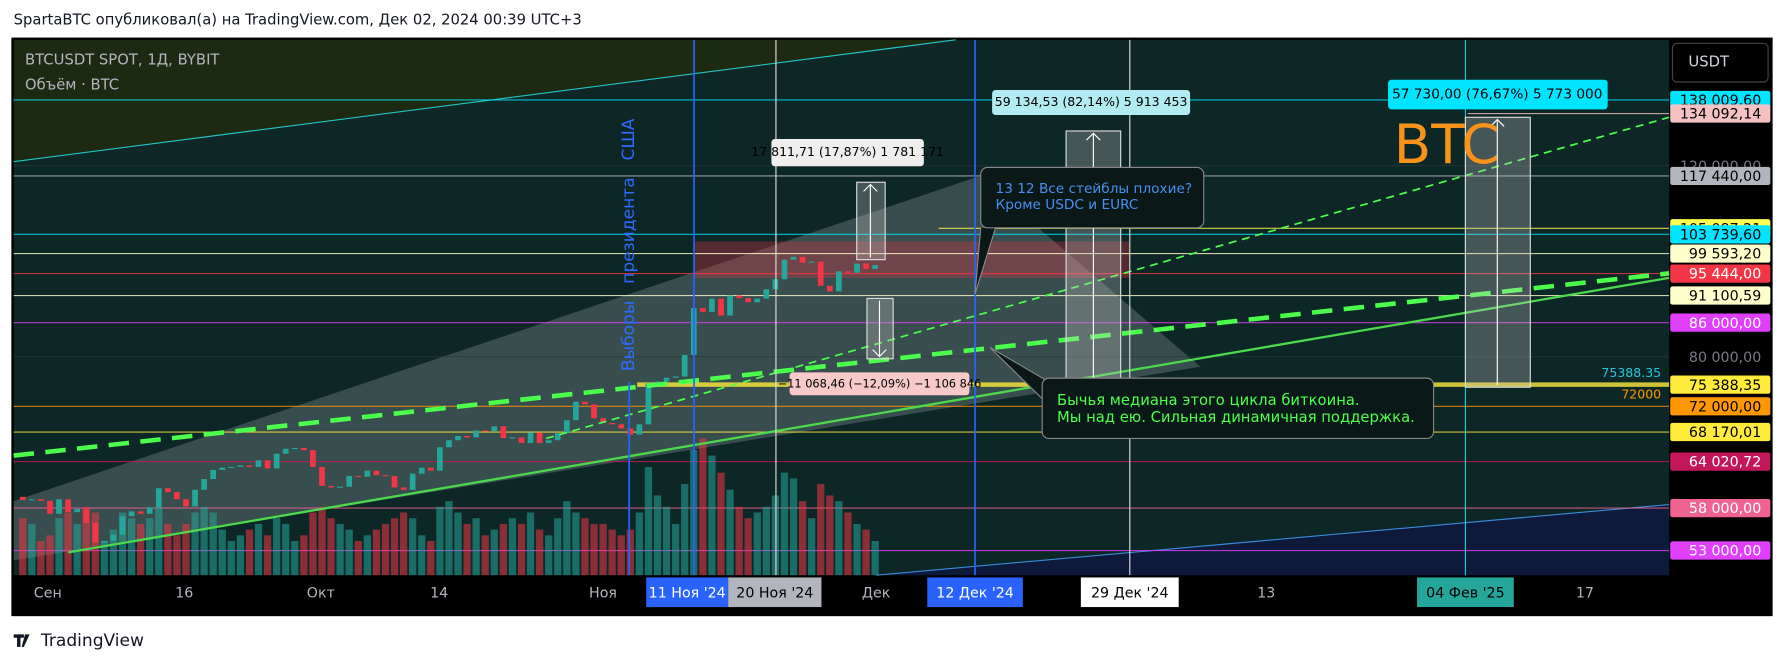  Describe the element at coordinates (1631, 372) in the screenshot. I see `line-label: 75388.35` at that location.